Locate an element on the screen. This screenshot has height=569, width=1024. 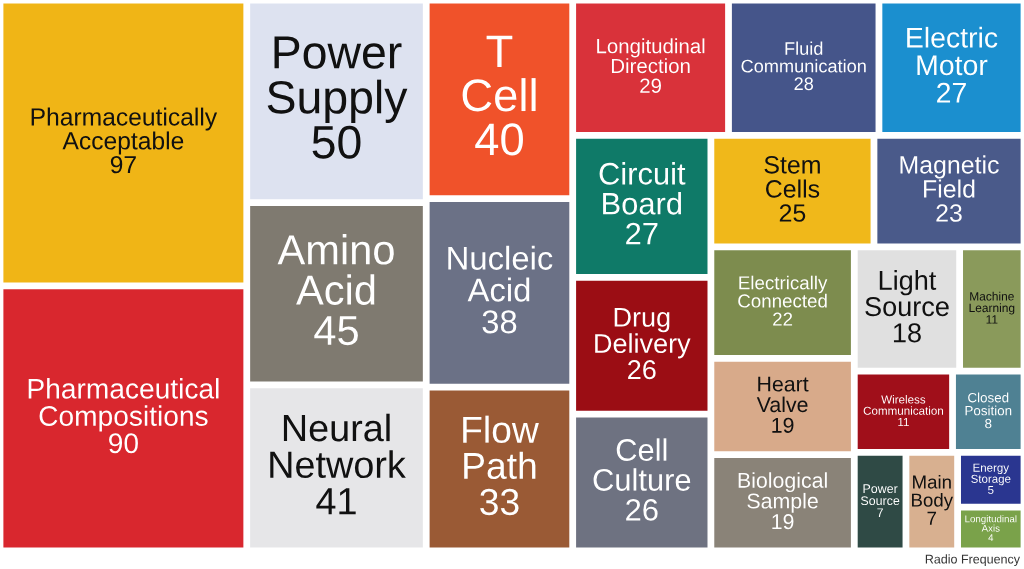
category-label: Drug Delivery is located at coordinates (643, 333).